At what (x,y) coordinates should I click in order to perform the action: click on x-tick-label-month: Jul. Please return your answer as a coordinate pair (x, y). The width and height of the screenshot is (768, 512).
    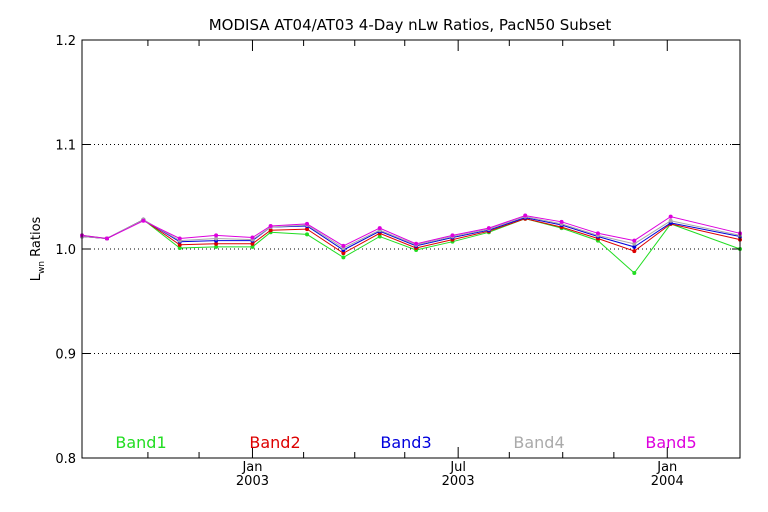
    Looking at the image, I should click on (457, 467).